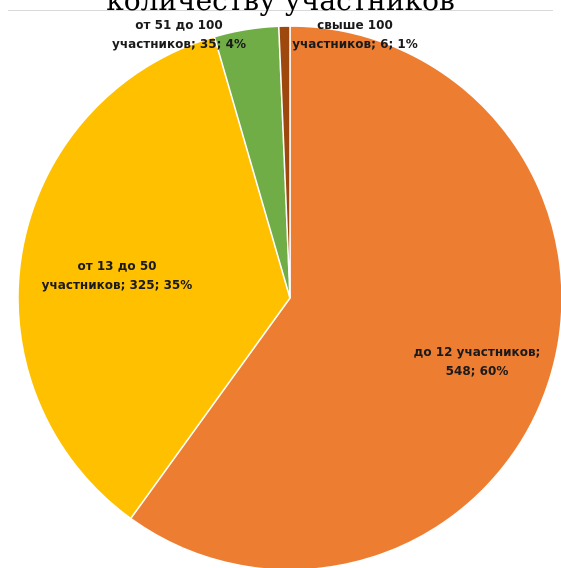  I want to click on chart-frame-top, so click(280, 10).